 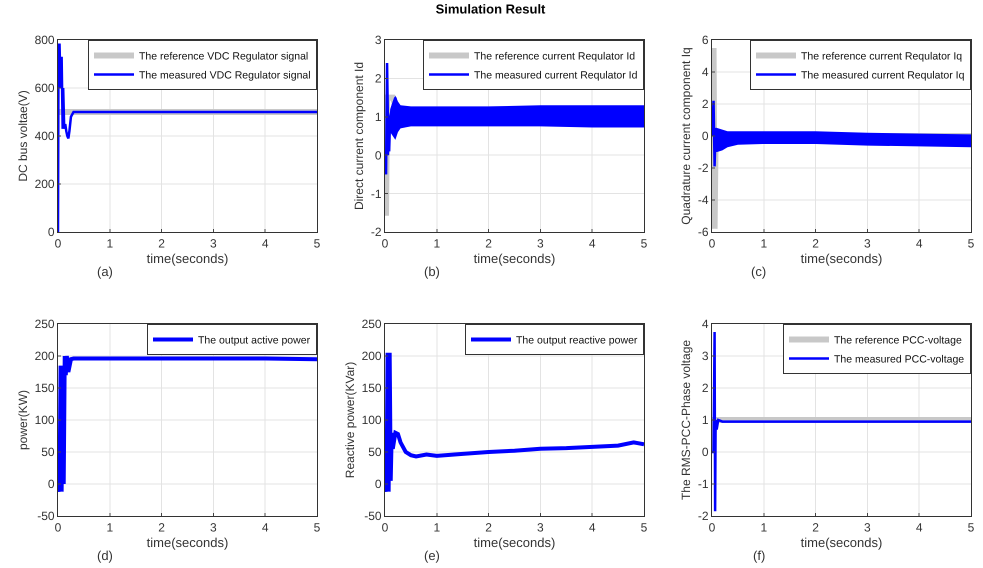 What do you see at coordinates (705, 40) in the screenshot?
I see `y-tick-label: 6` at bounding box center [705, 40].